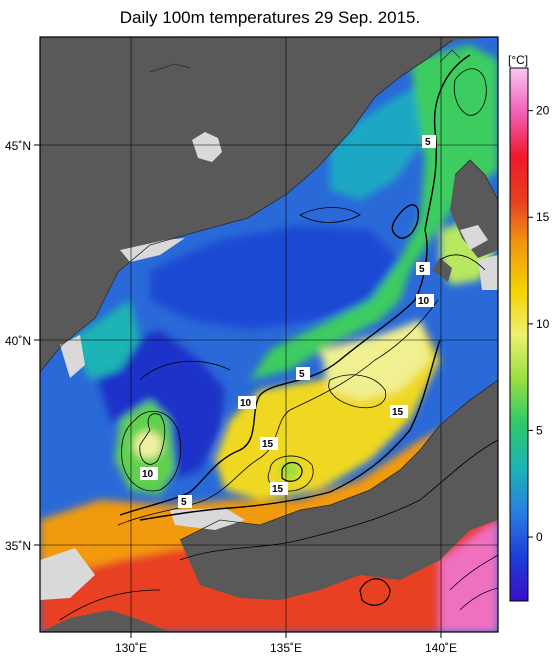 The width and height of the screenshot is (558, 657). Describe the element at coordinates (539, 537) in the screenshot. I see `colorbar-tick-label: 0` at that location.